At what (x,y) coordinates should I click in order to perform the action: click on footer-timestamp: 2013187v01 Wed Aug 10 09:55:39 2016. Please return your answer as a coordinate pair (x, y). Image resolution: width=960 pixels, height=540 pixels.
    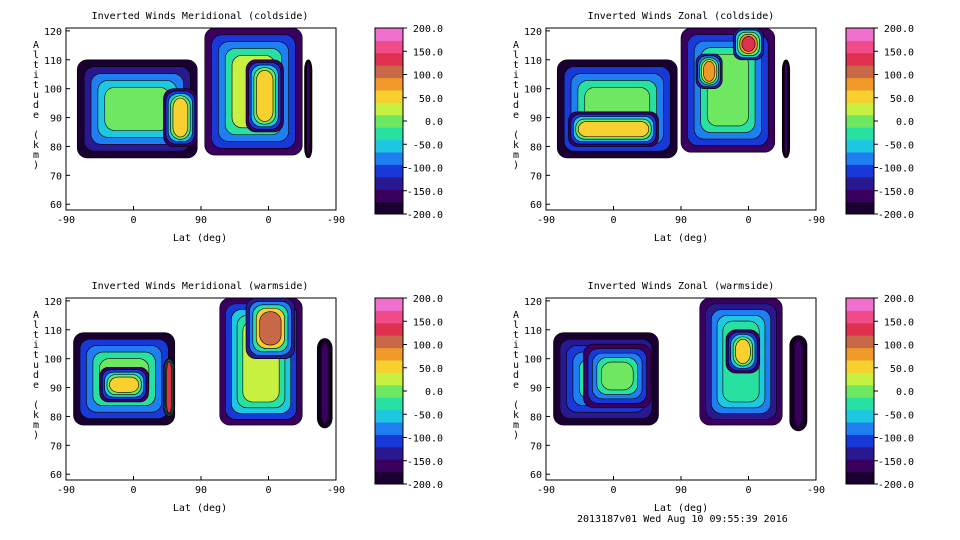
    Looking at the image, I should click on (682, 519).